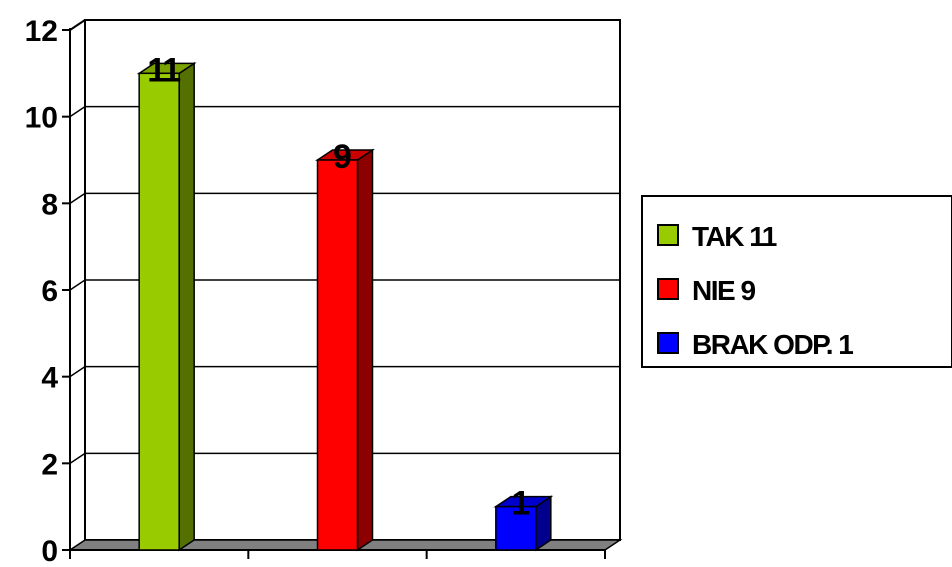 This screenshot has height=567, width=952. Describe the element at coordinates (520, 504) in the screenshot. I see `data-label-brak-odp: 1` at that location.